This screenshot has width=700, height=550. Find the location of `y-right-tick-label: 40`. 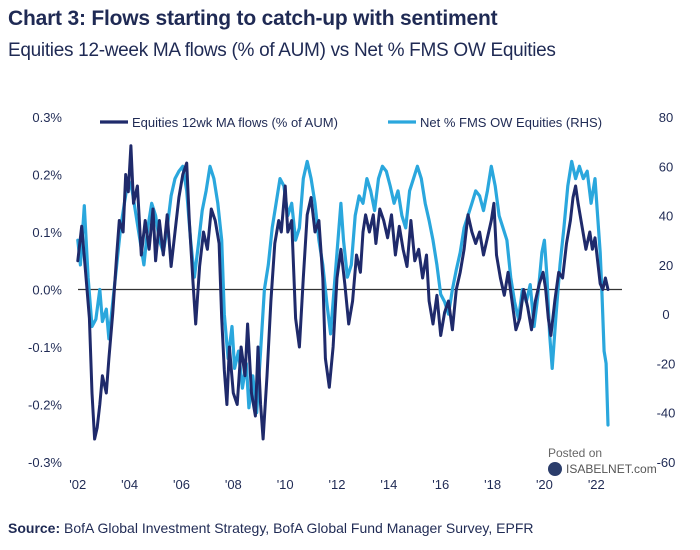

y-right-tick-label: 40 is located at coordinates (666, 216).